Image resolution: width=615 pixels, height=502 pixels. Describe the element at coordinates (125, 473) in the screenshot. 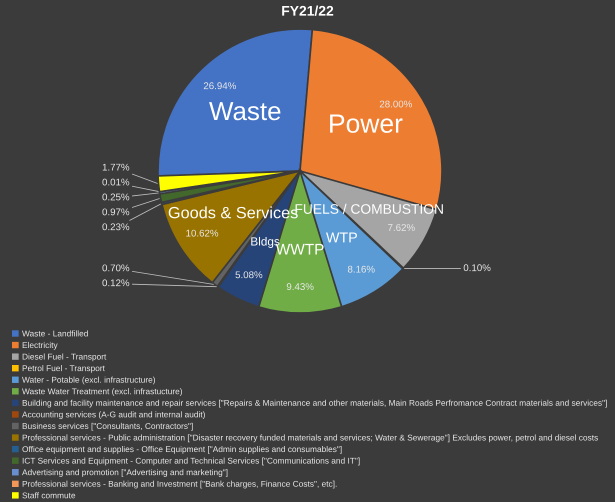

I see `legend-label: Advertising and promotion ["Advertising and marketing"]` at that location.